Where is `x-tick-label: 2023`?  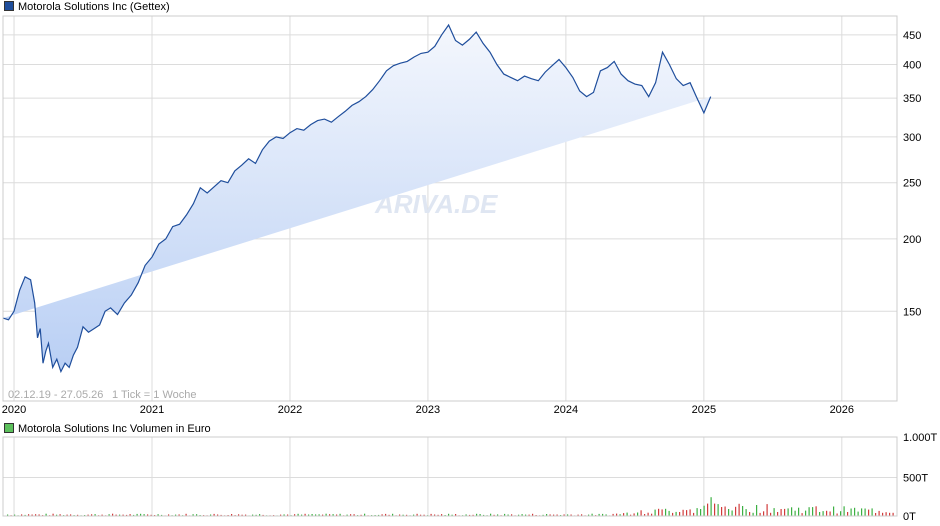 x-tick-label: 2023 is located at coordinates (428, 410).